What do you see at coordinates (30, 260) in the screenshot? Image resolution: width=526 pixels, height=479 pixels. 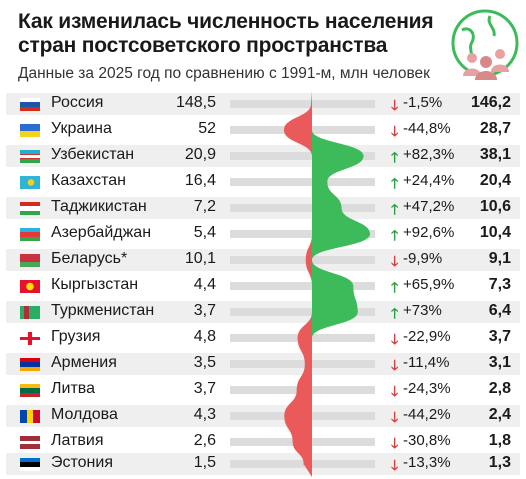 I see `flag-belarus-icon` at bounding box center [30, 260].